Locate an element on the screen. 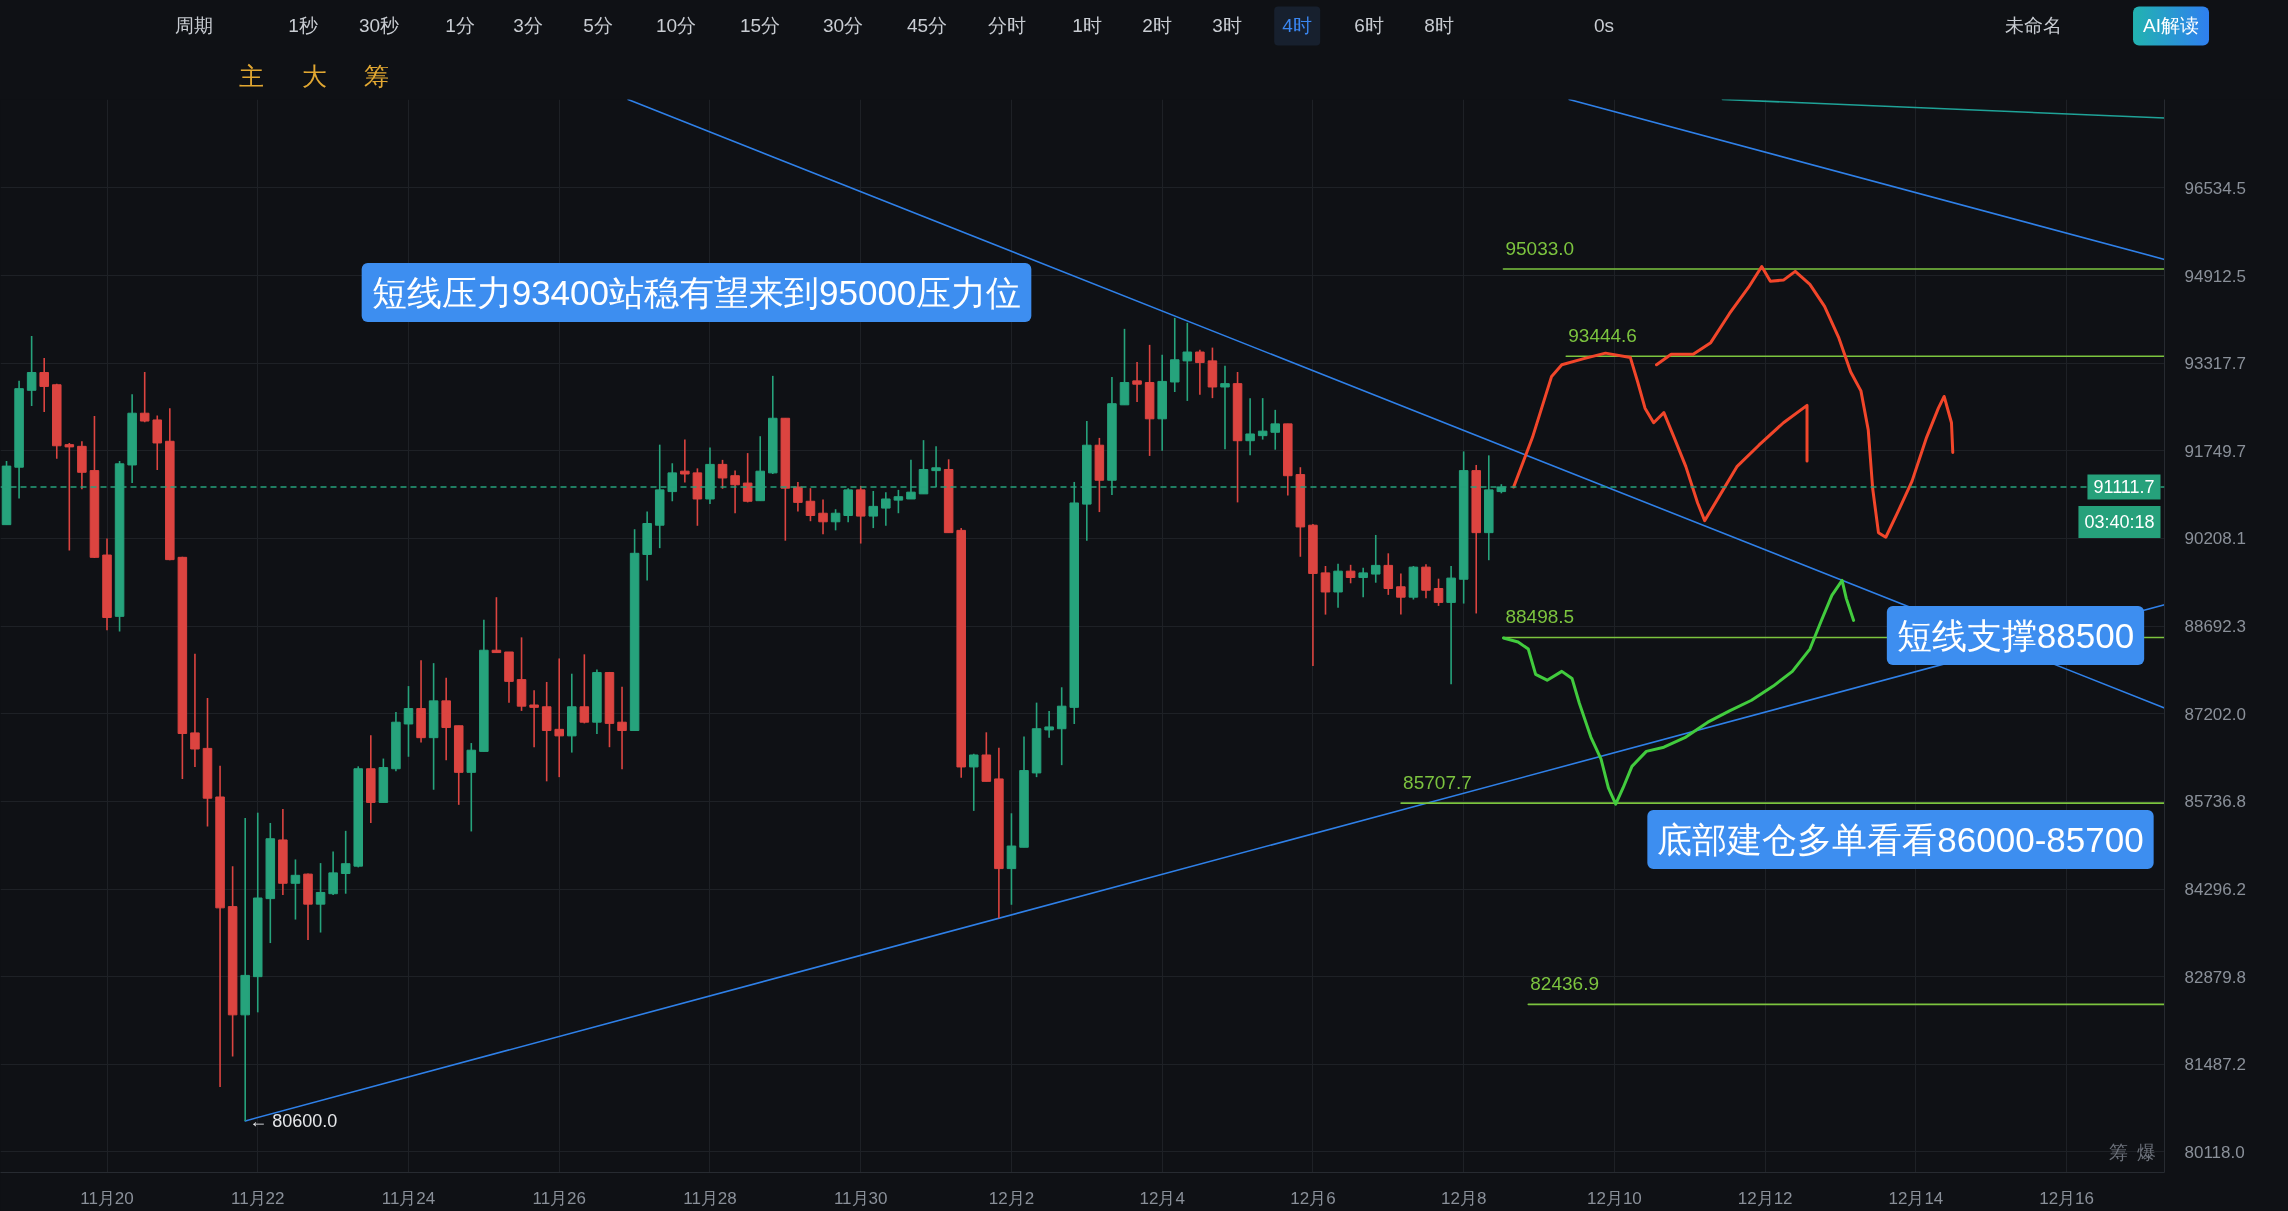 The width and height of the screenshot is (2288, 1211). text: 3分 is located at coordinates (528, 26).